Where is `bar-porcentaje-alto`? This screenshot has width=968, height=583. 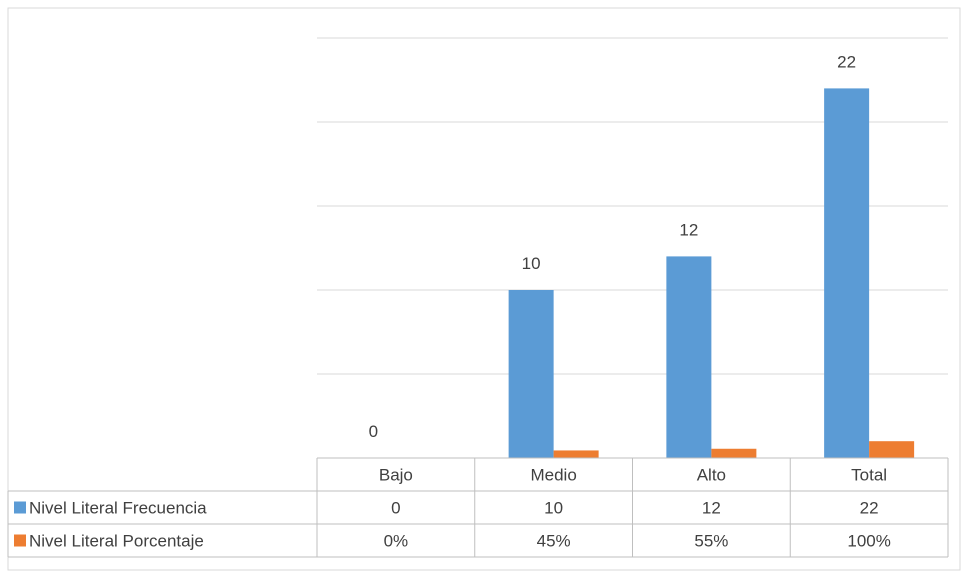 bar-porcentaje-alto is located at coordinates (734, 453).